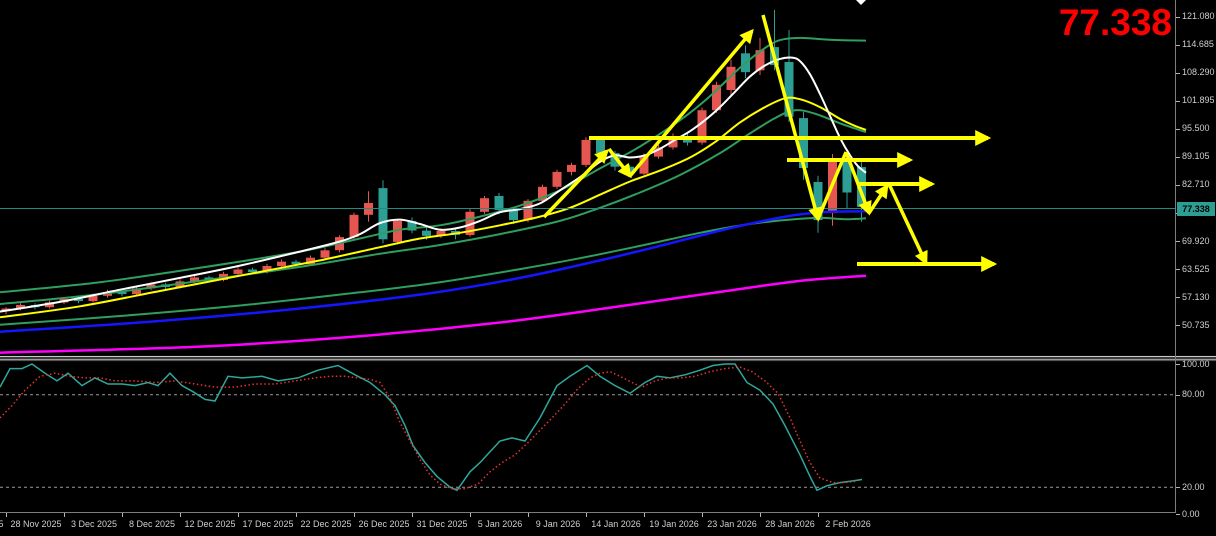  What do you see at coordinates (1196, 184) in the screenshot?
I see `price-axis-label: 82.710` at bounding box center [1196, 184].